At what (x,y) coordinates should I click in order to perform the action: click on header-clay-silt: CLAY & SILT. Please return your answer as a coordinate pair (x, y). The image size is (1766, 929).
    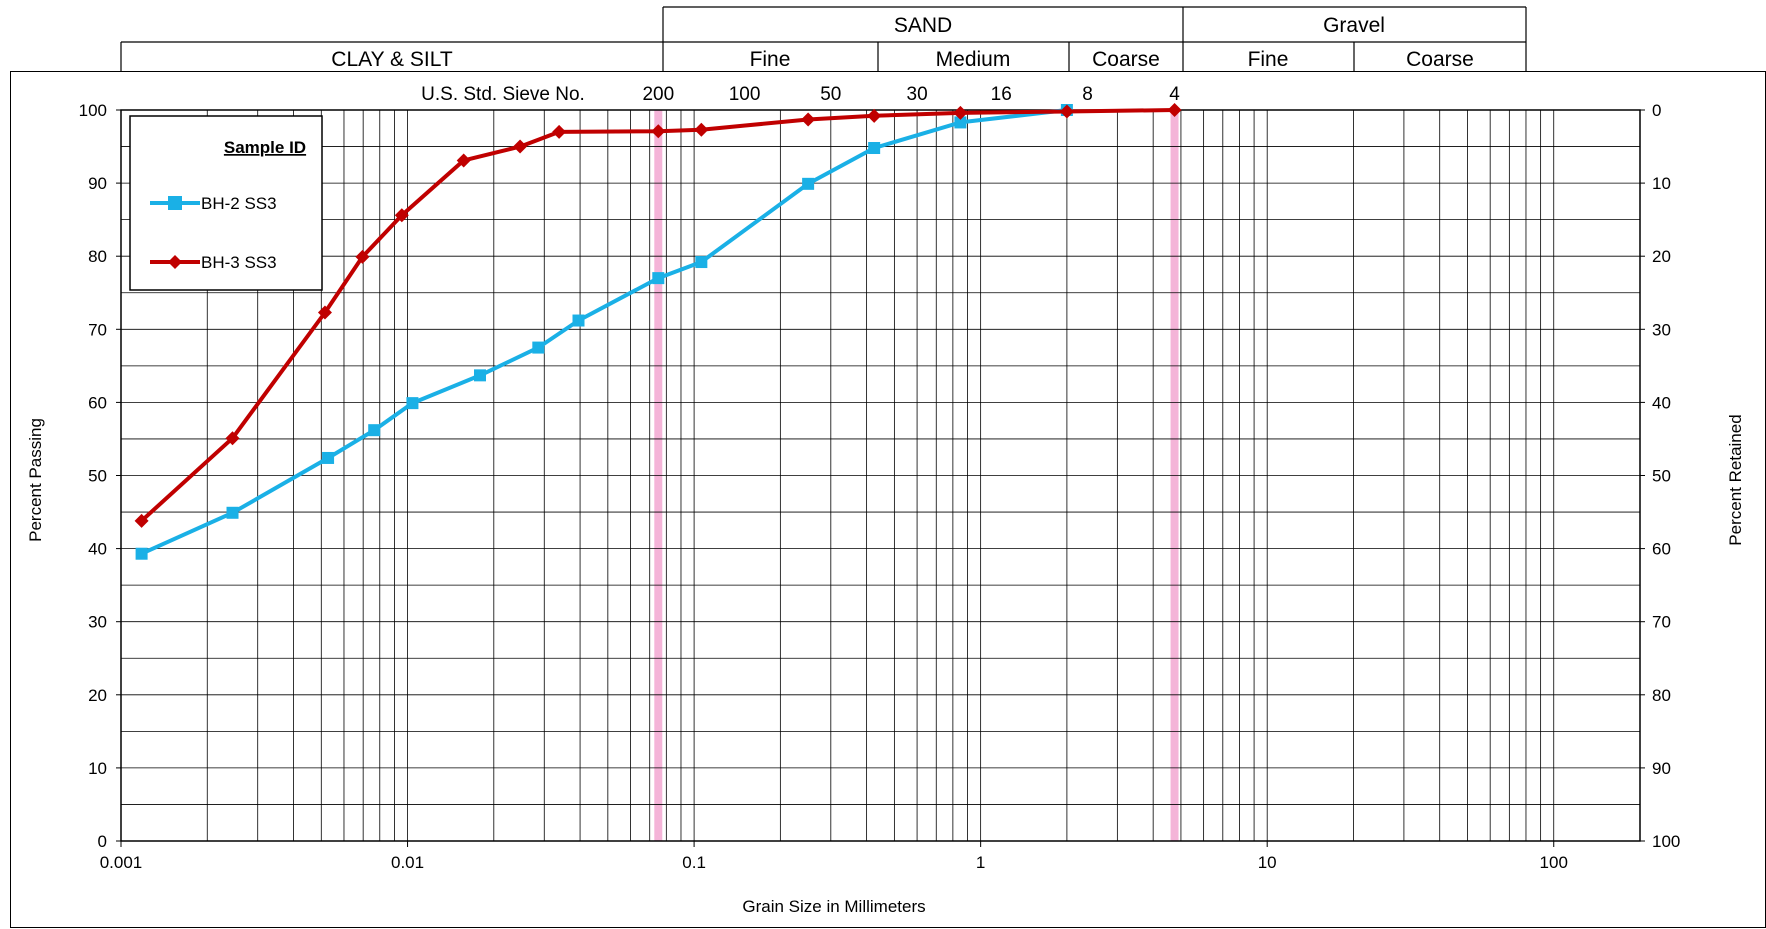
    Looking at the image, I should click on (392, 59).